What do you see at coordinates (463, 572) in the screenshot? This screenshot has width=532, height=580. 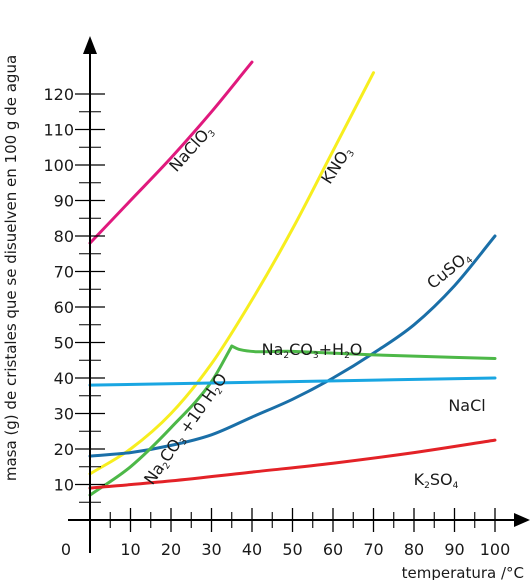 I see `x-axis-title: temperatura /°C` at bounding box center [463, 572].